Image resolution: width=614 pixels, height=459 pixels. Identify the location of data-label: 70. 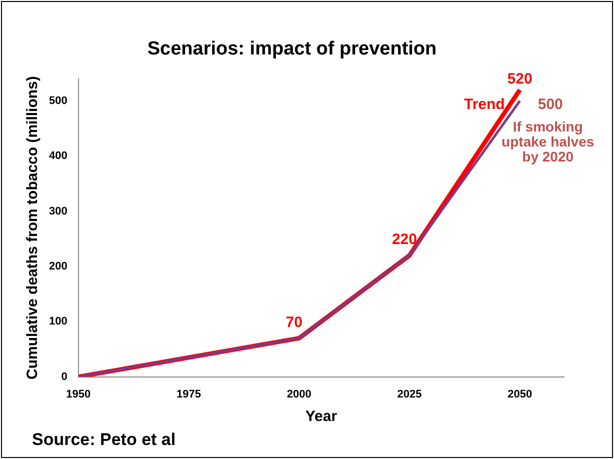
(294, 322).